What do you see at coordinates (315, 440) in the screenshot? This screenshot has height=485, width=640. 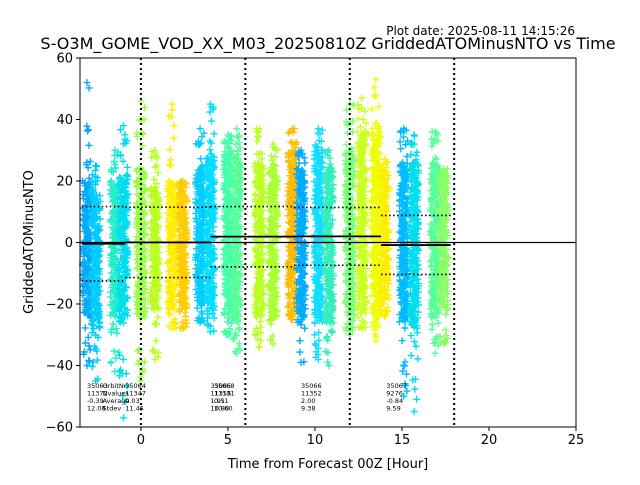 I see `x-tick-label-10: 10` at bounding box center [315, 440].